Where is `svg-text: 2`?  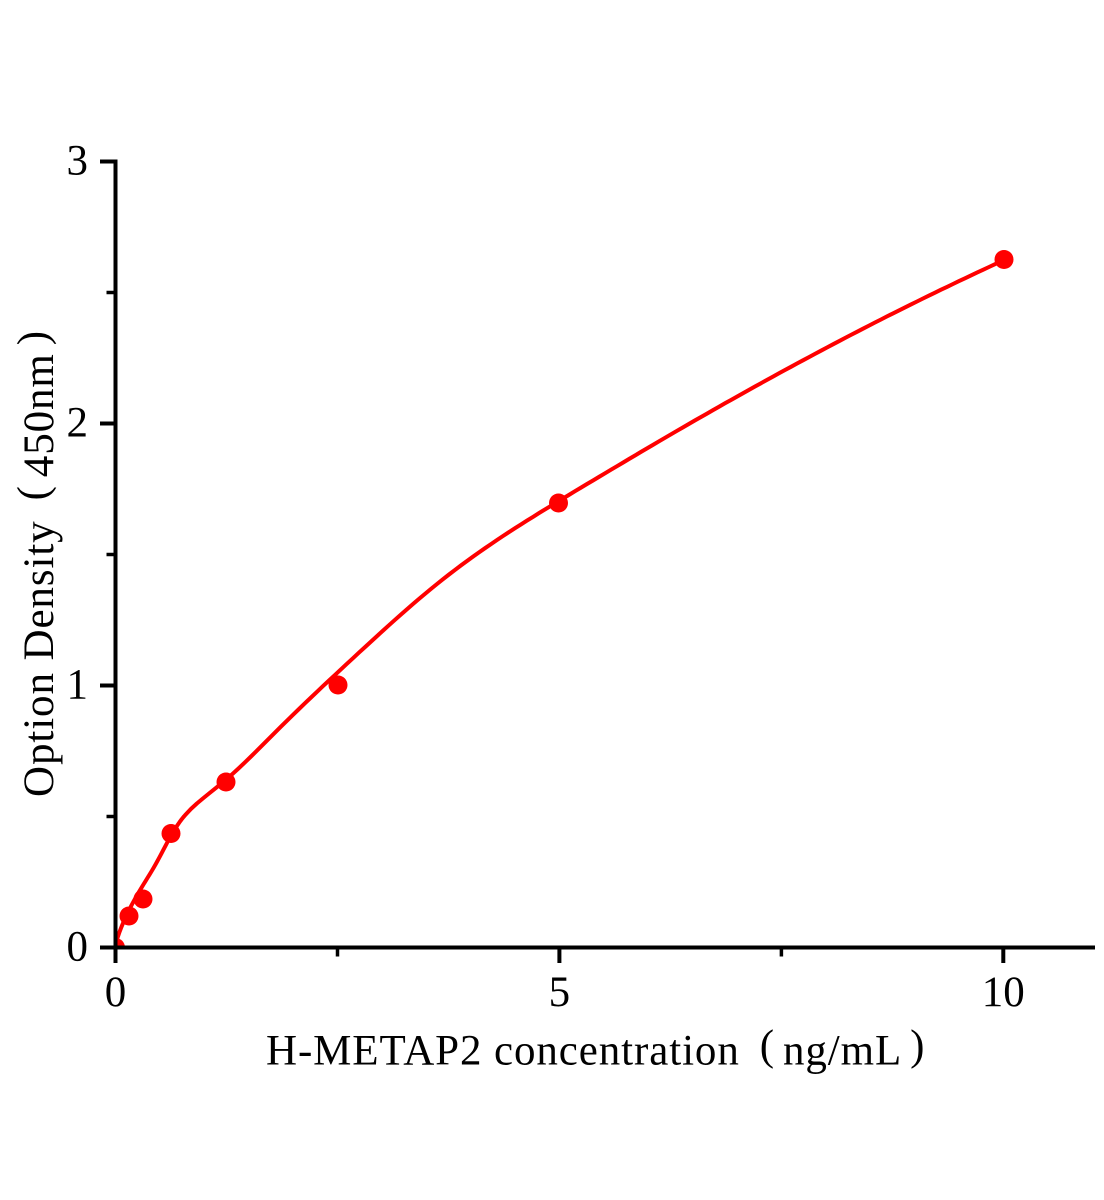 svg-text: 2 is located at coordinates (78, 423).